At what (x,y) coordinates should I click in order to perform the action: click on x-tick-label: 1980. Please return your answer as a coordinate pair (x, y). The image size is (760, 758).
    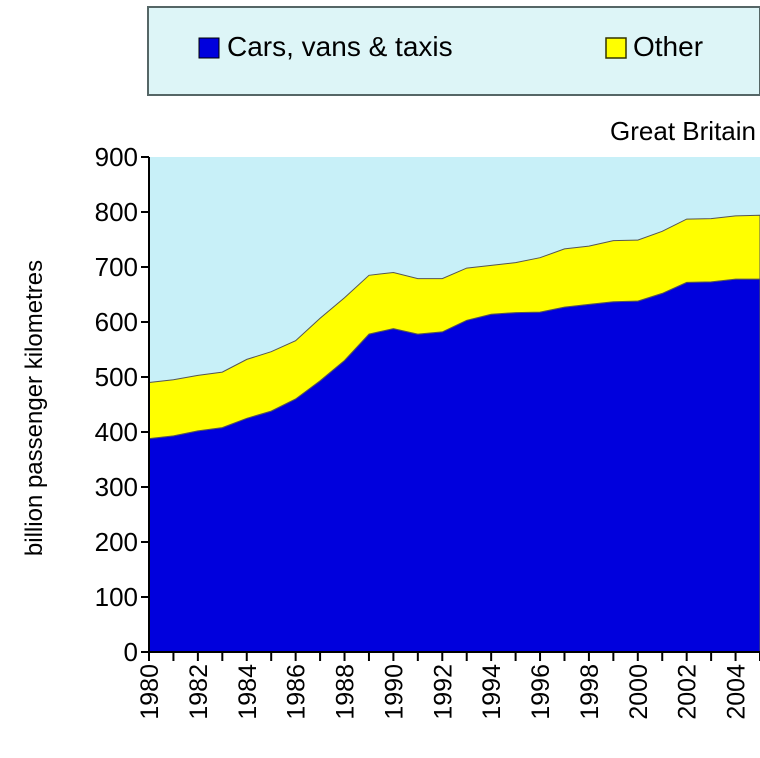
    Looking at the image, I should click on (150, 692).